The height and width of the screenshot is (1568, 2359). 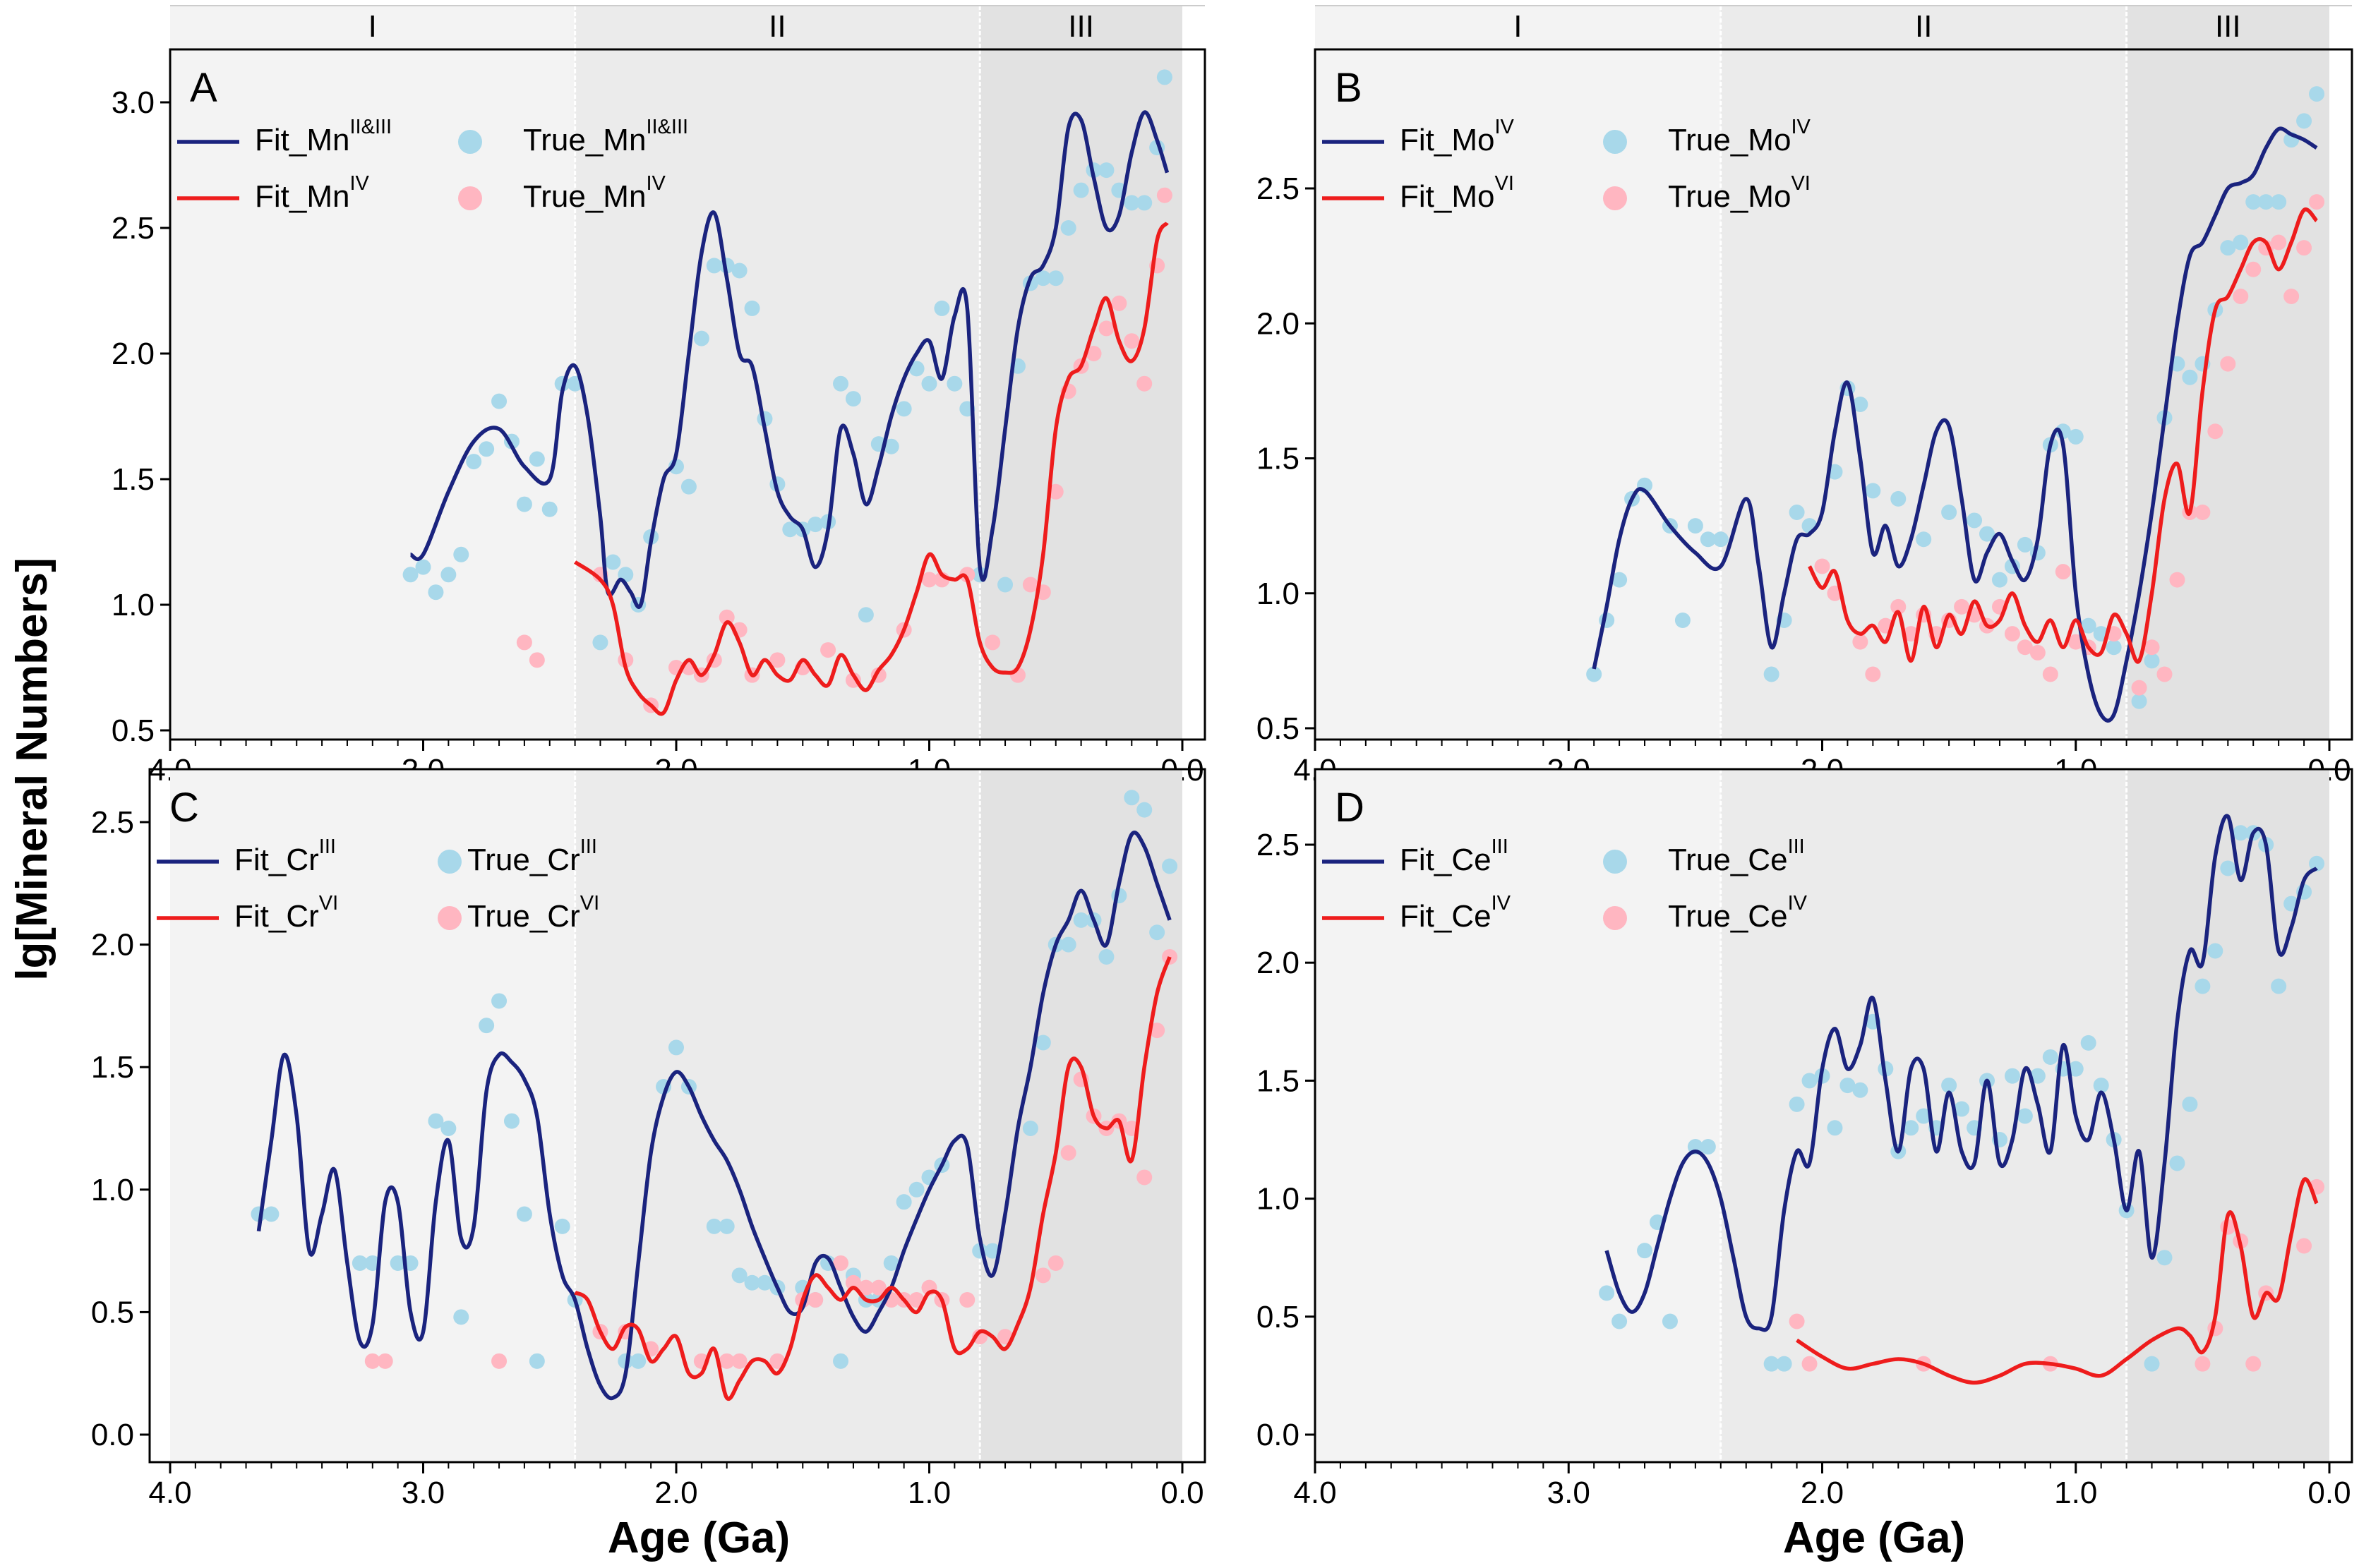 What do you see at coordinates (1181, 1493) in the screenshot?
I see `x-tick-label: 0.0` at bounding box center [1181, 1493].